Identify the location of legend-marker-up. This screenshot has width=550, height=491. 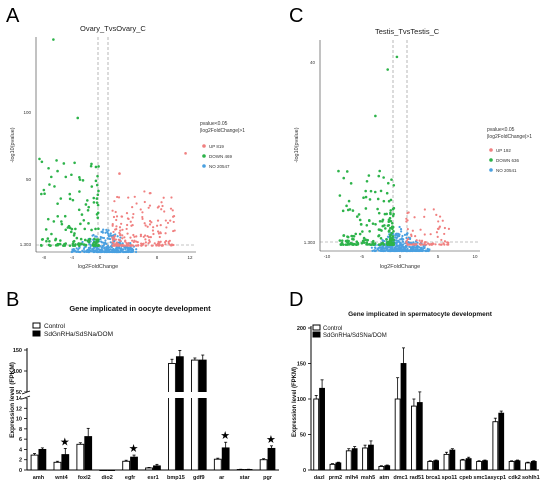
(204, 146).